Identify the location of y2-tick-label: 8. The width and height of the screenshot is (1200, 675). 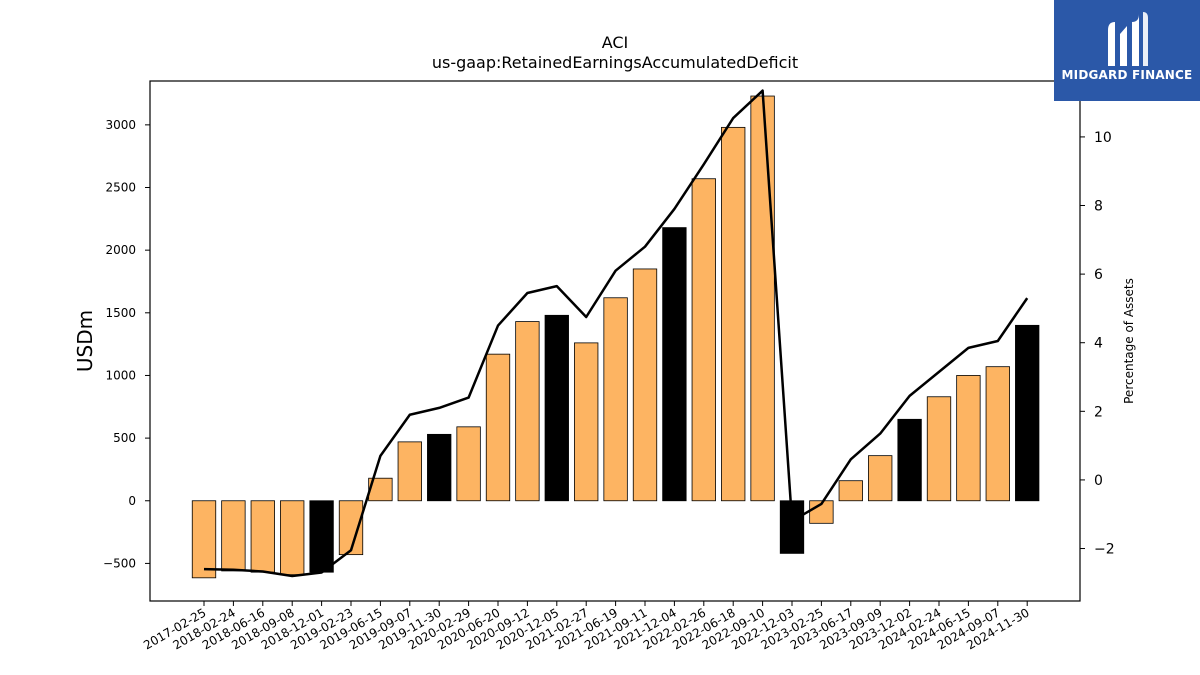
(1098, 207).